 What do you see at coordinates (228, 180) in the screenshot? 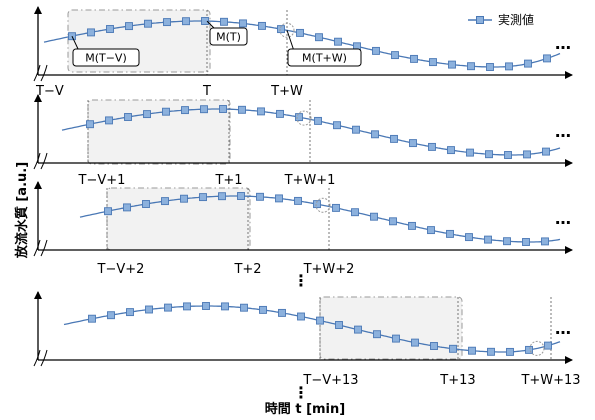
I see `tick-label: T+1` at bounding box center [228, 180].